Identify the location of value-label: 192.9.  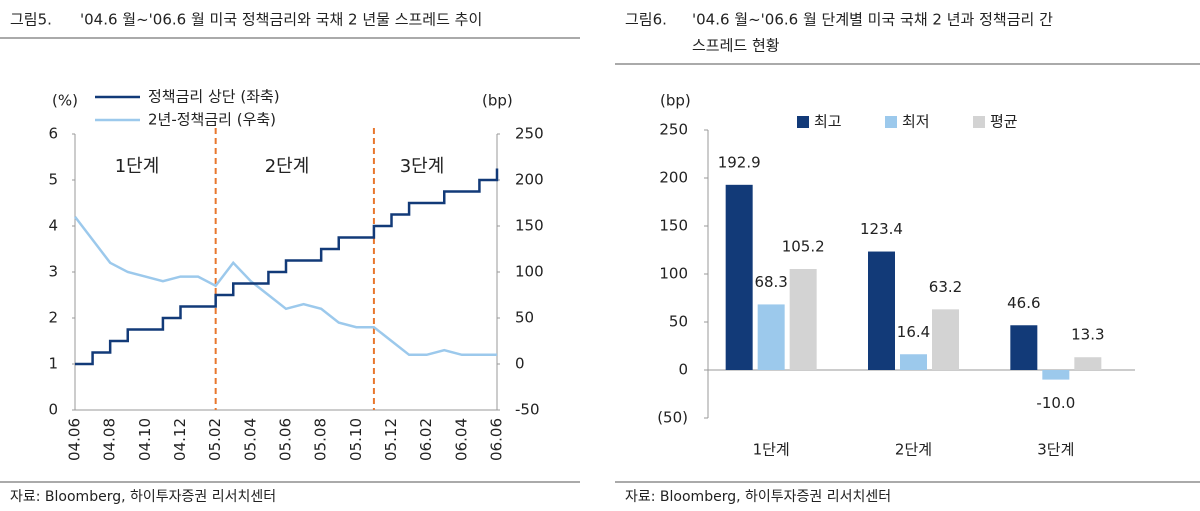
(739, 162).